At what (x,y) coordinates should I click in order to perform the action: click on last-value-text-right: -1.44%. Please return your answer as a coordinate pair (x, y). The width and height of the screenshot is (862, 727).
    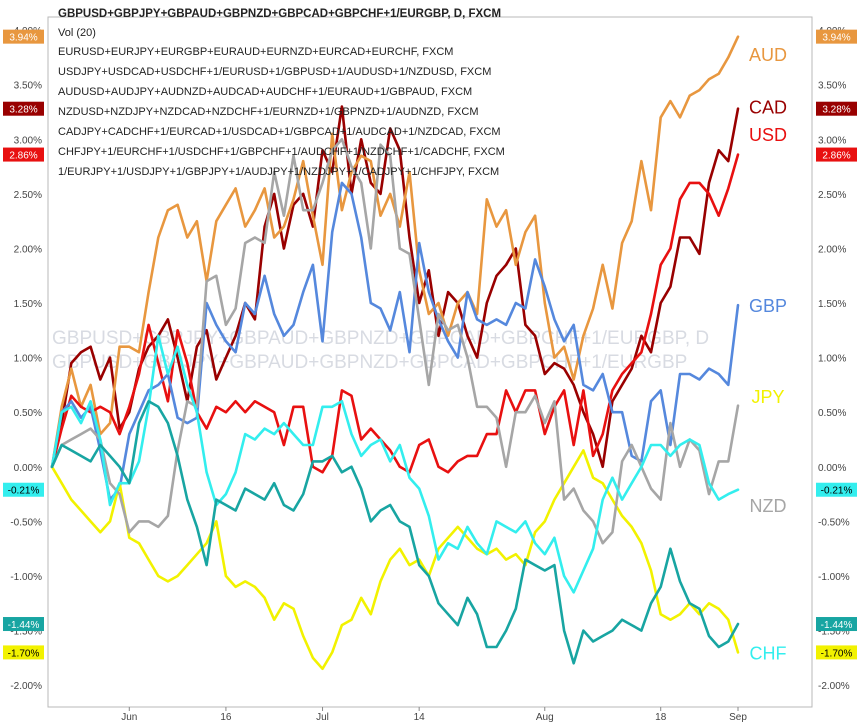
    Looking at the image, I should click on (837, 625).